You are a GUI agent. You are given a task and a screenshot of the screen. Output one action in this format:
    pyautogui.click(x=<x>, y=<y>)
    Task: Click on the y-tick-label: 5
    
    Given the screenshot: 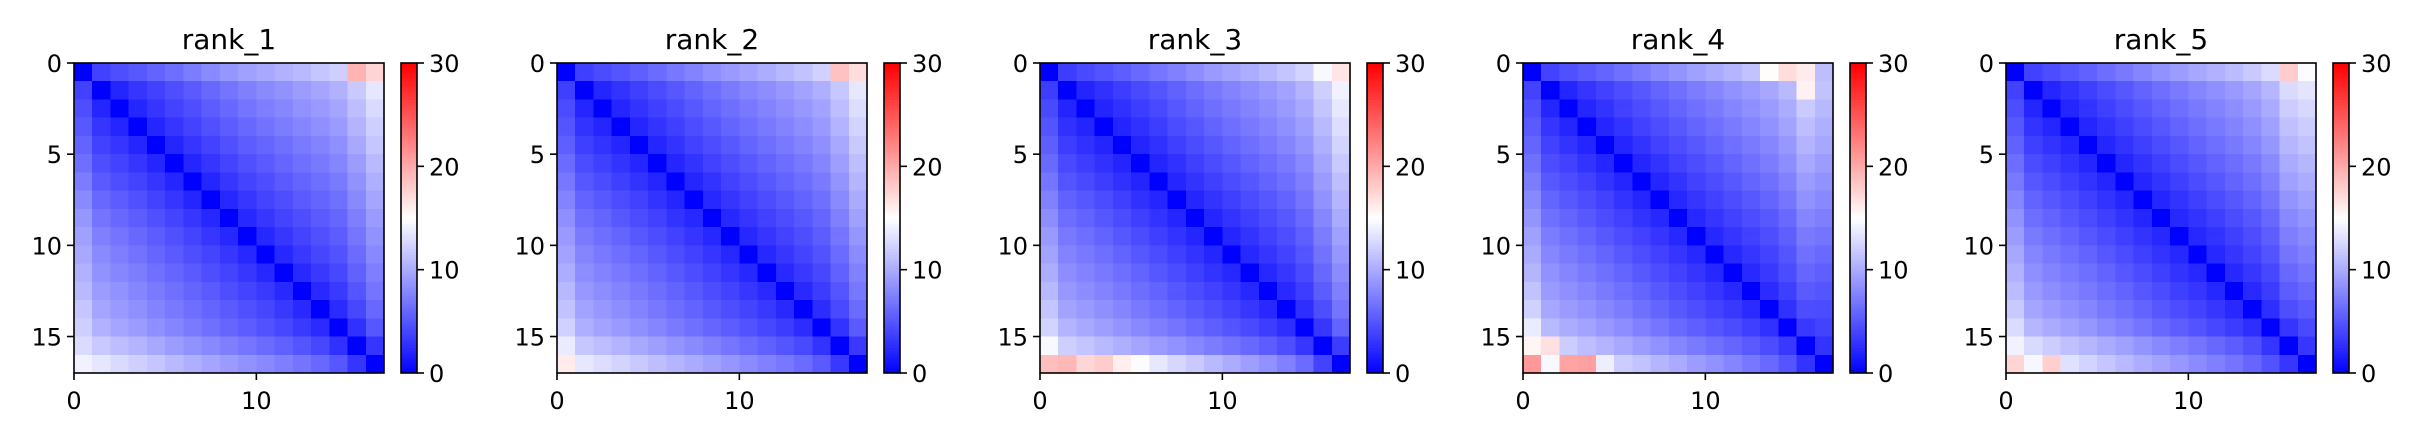 What is the action you would take?
    pyautogui.click(x=1020, y=155)
    